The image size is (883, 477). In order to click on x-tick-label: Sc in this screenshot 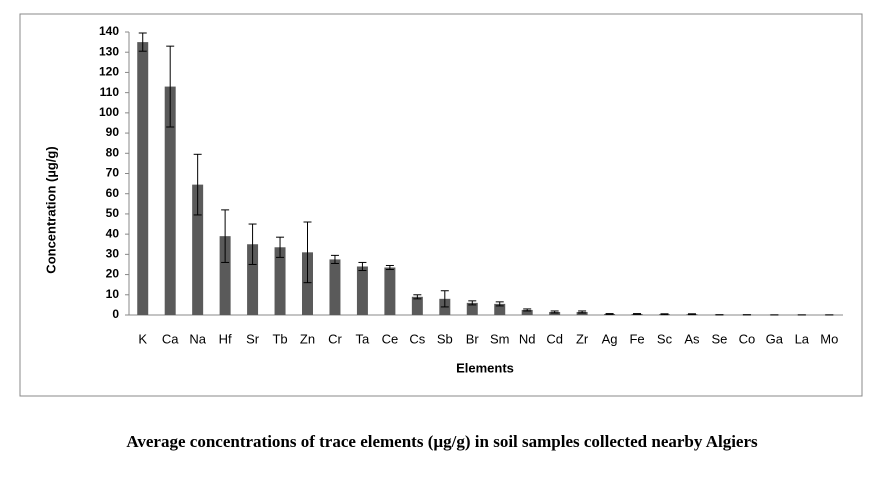, I will do `click(665, 338)`.